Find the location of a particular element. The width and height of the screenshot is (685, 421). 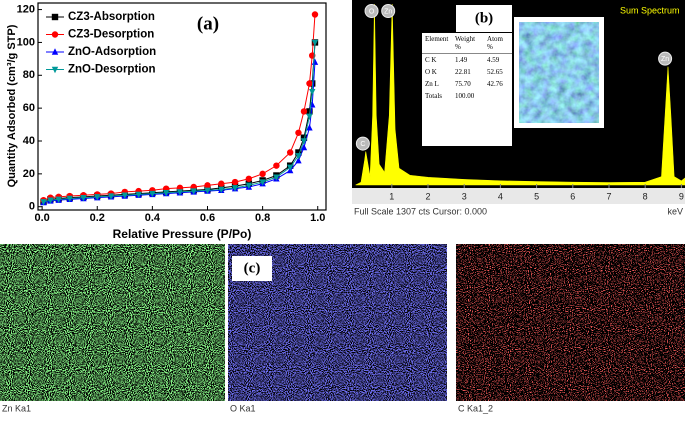

table-row: O K 22.81 52.65 is located at coordinates (467, 72).